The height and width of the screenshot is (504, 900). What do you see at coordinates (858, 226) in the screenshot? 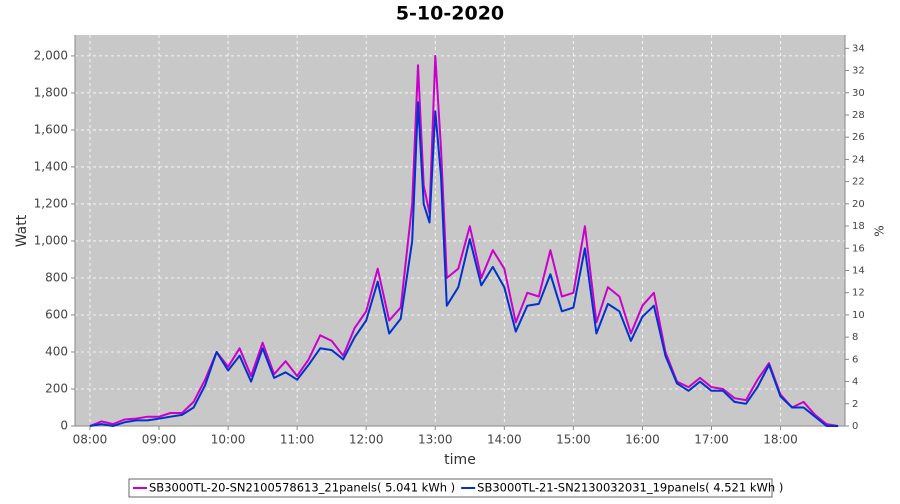
I see `y2-tick-label: 18` at bounding box center [858, 226].